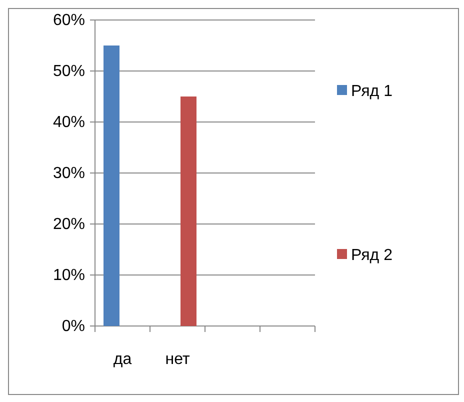 This screenshot has height=402, width=464. What do you see at coordinates (68, 225) in the screenshot?
I see `y-tick-label: 20%` at bounding box center [68, 225].